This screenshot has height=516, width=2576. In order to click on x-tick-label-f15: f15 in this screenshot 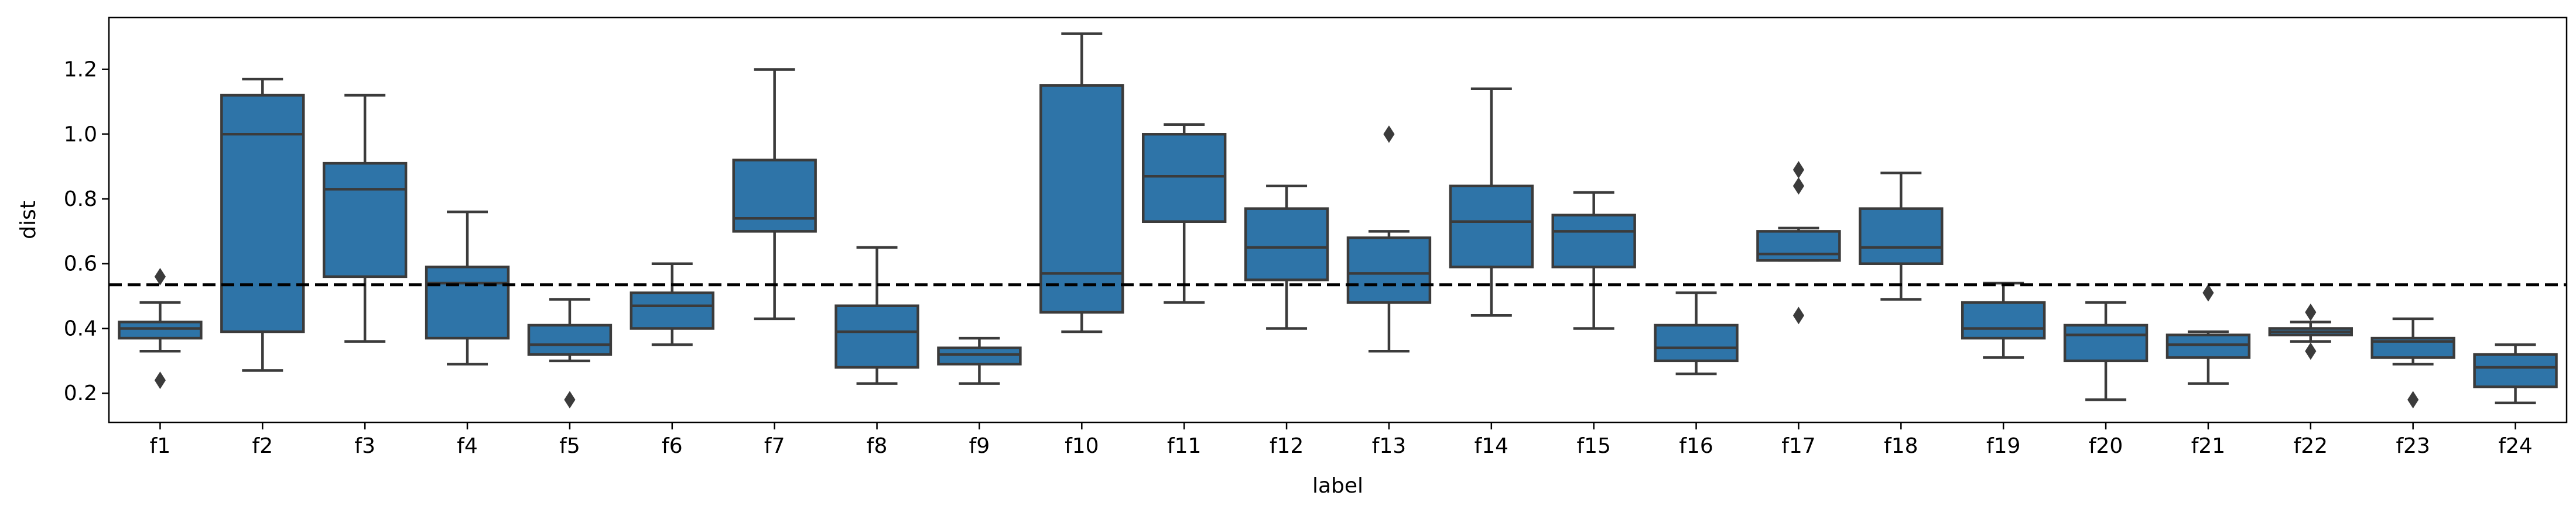, I will do `click(1593, 446)`.